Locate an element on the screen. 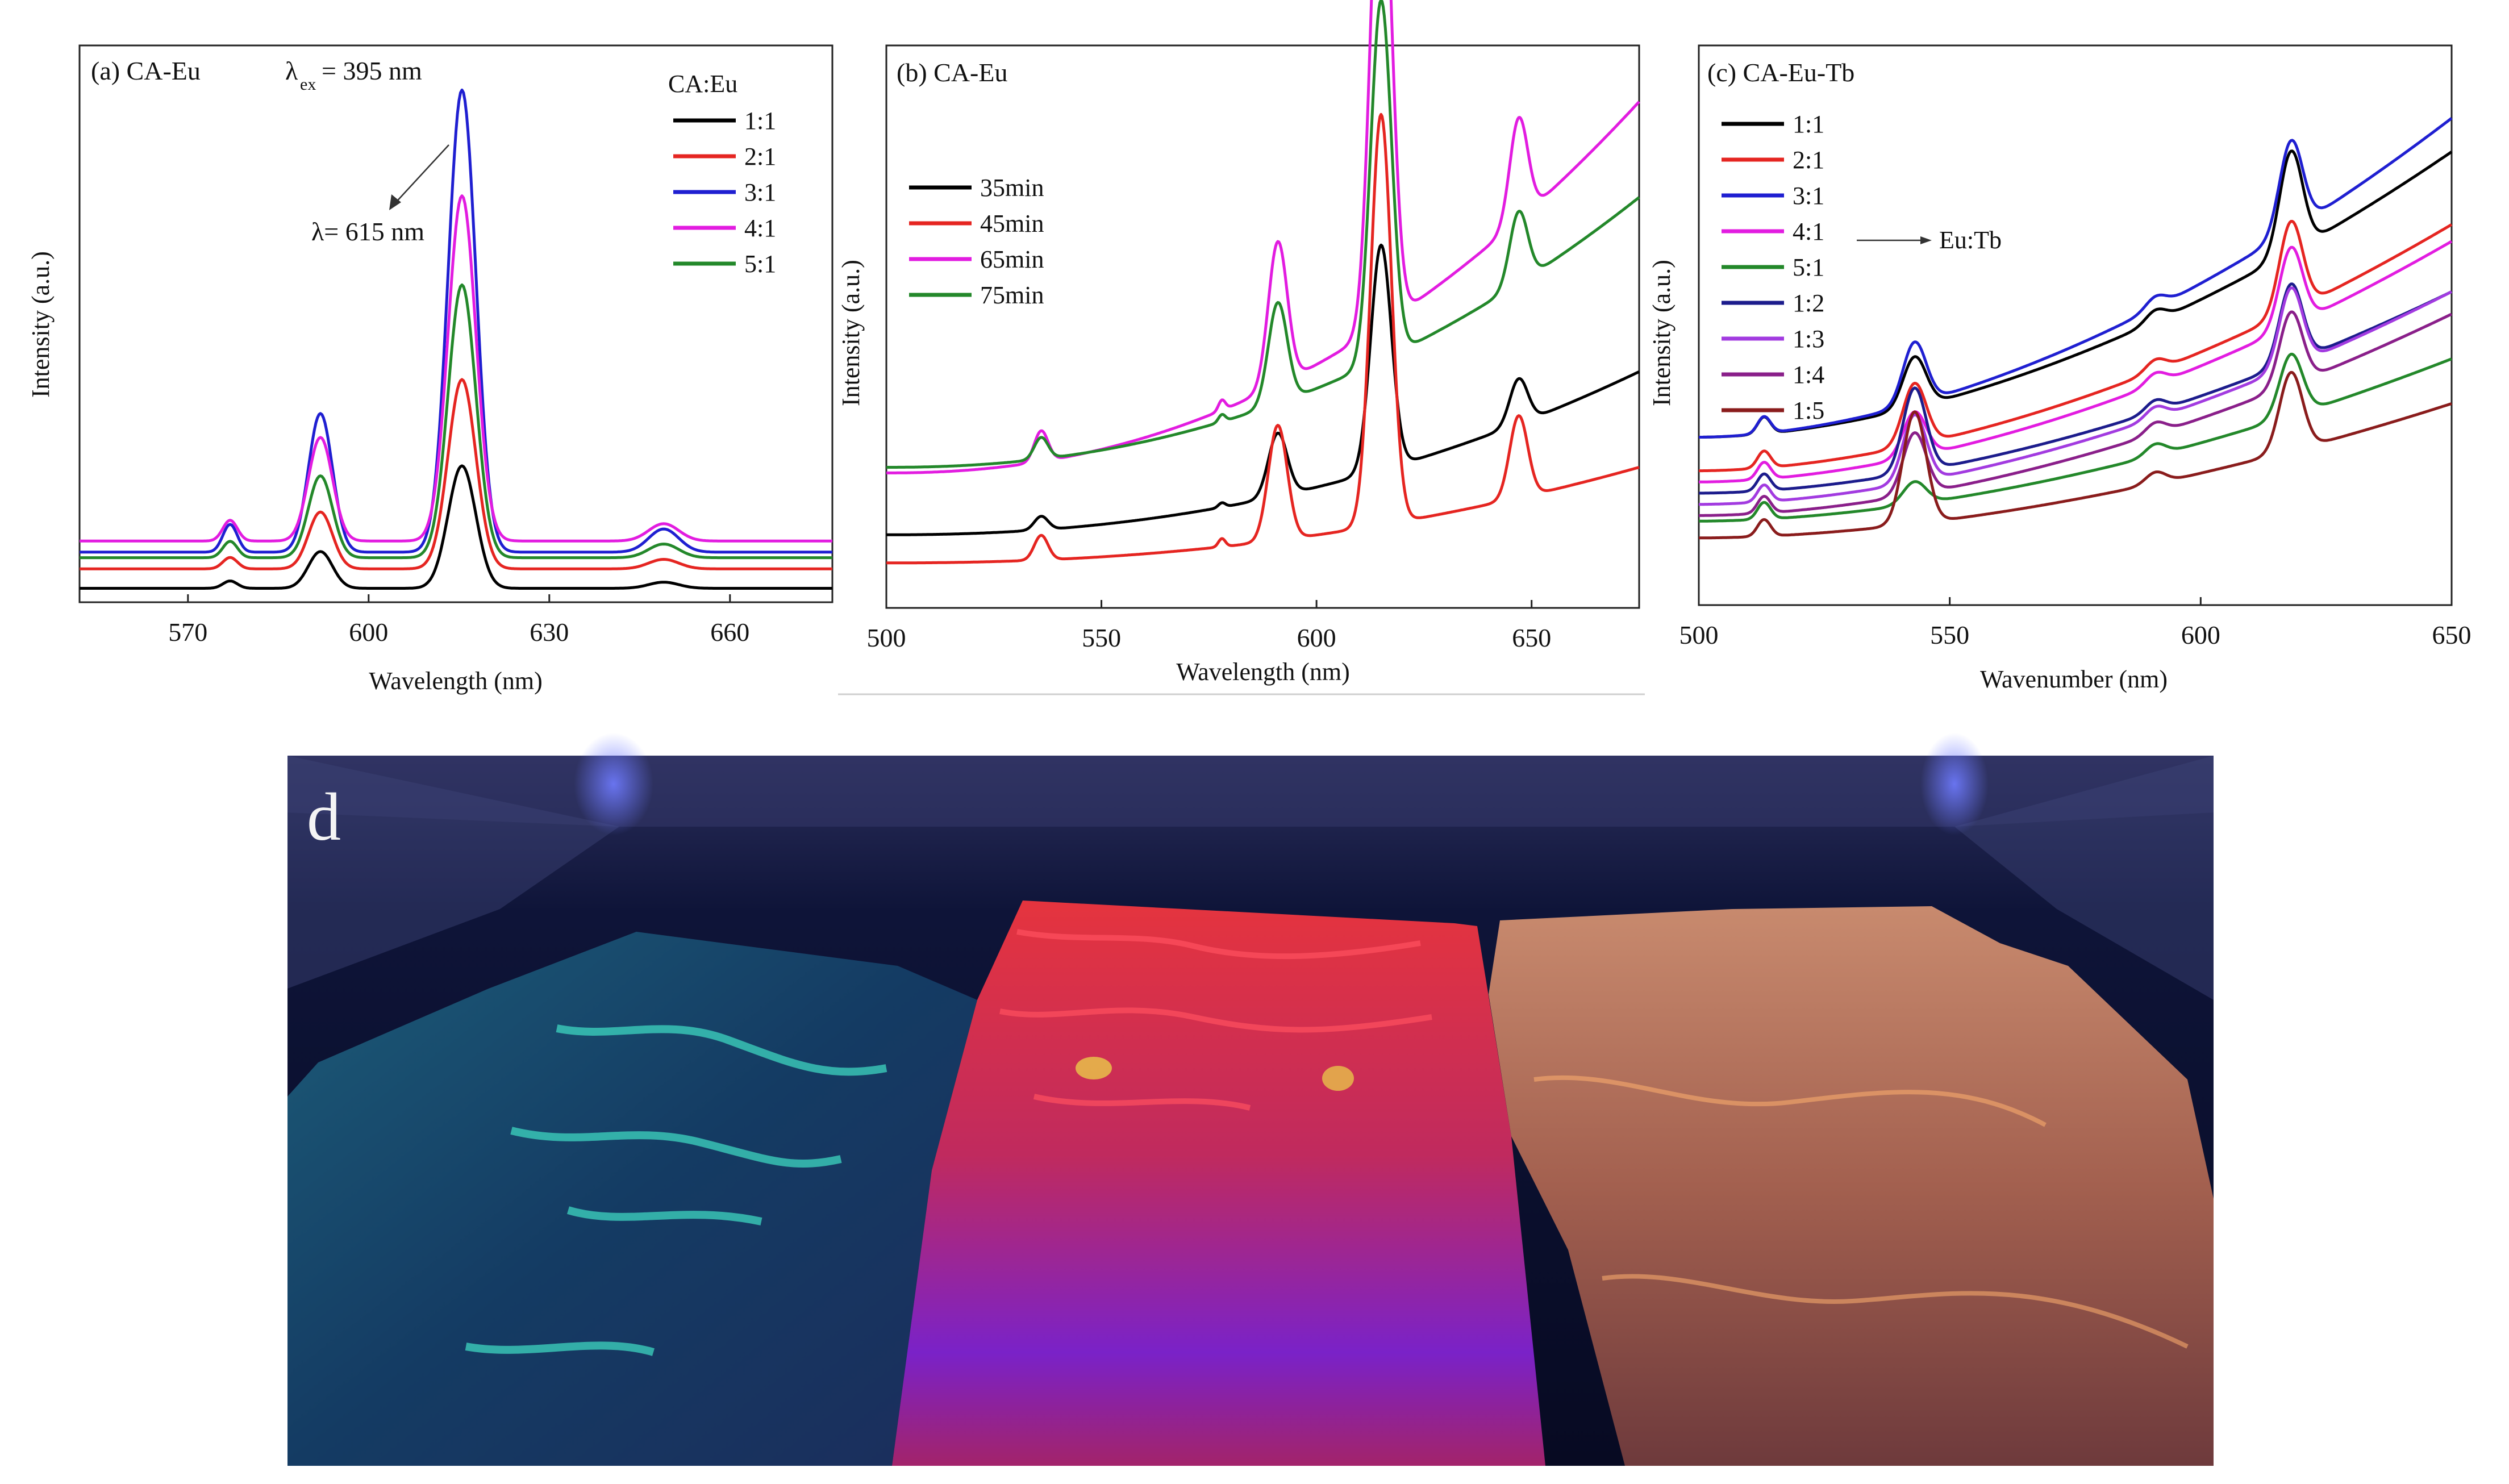 The width and height of the screenshot is (2509, 1484). panel-c-x-label: Wavenumber (nm) is located at coordinates (2074, 679).